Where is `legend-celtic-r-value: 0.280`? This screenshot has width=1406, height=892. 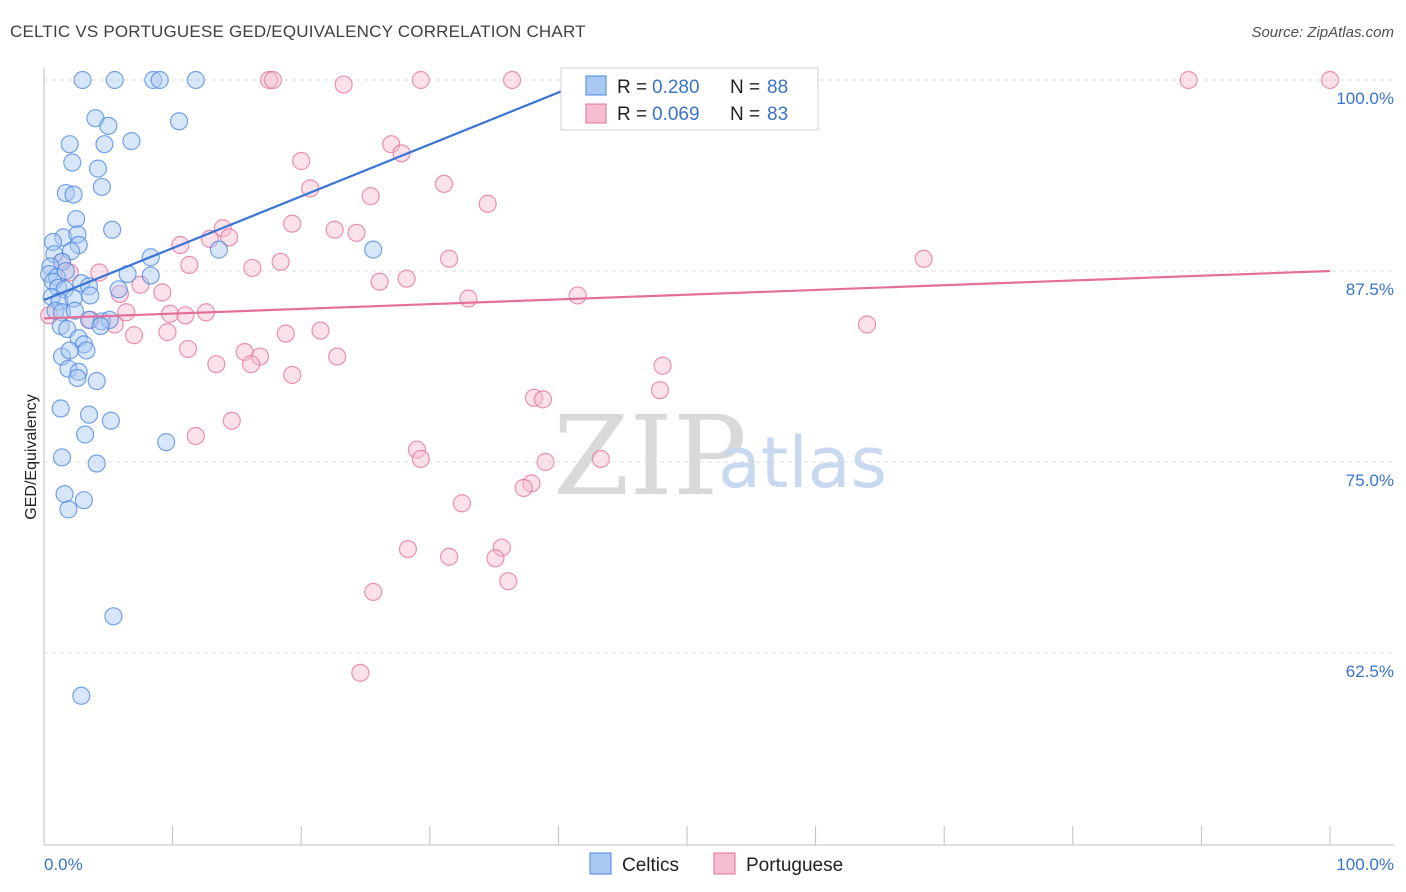
legend-celtic-r-value: 0.280 is located at coordinates (676, 87).